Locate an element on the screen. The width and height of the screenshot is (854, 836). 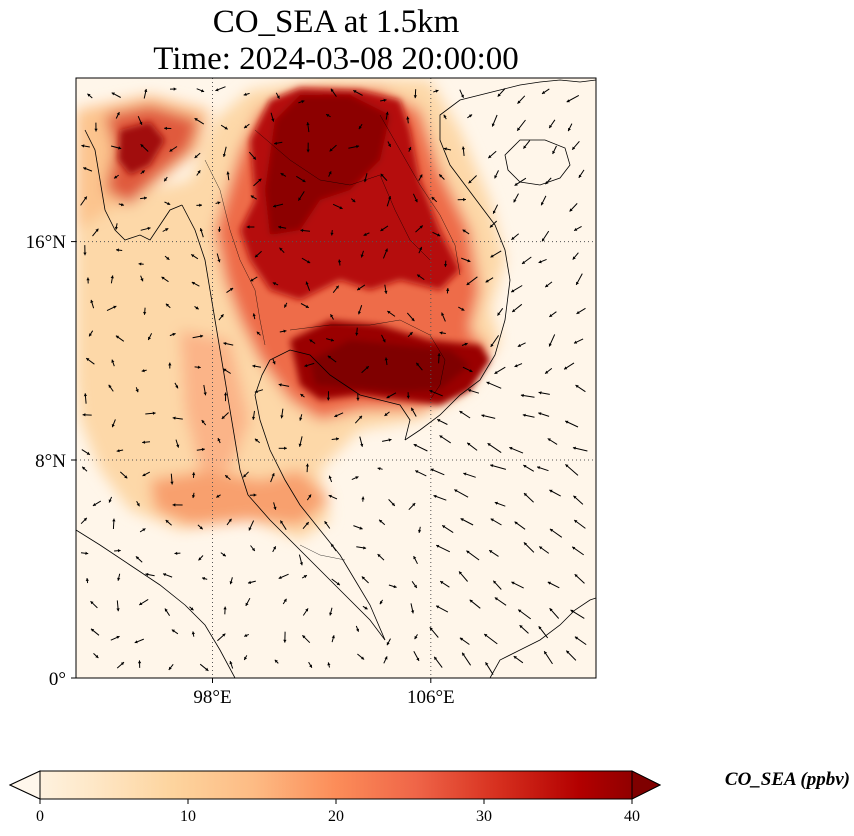
lat-label-0: 0° is located at coordinates (57, 679).